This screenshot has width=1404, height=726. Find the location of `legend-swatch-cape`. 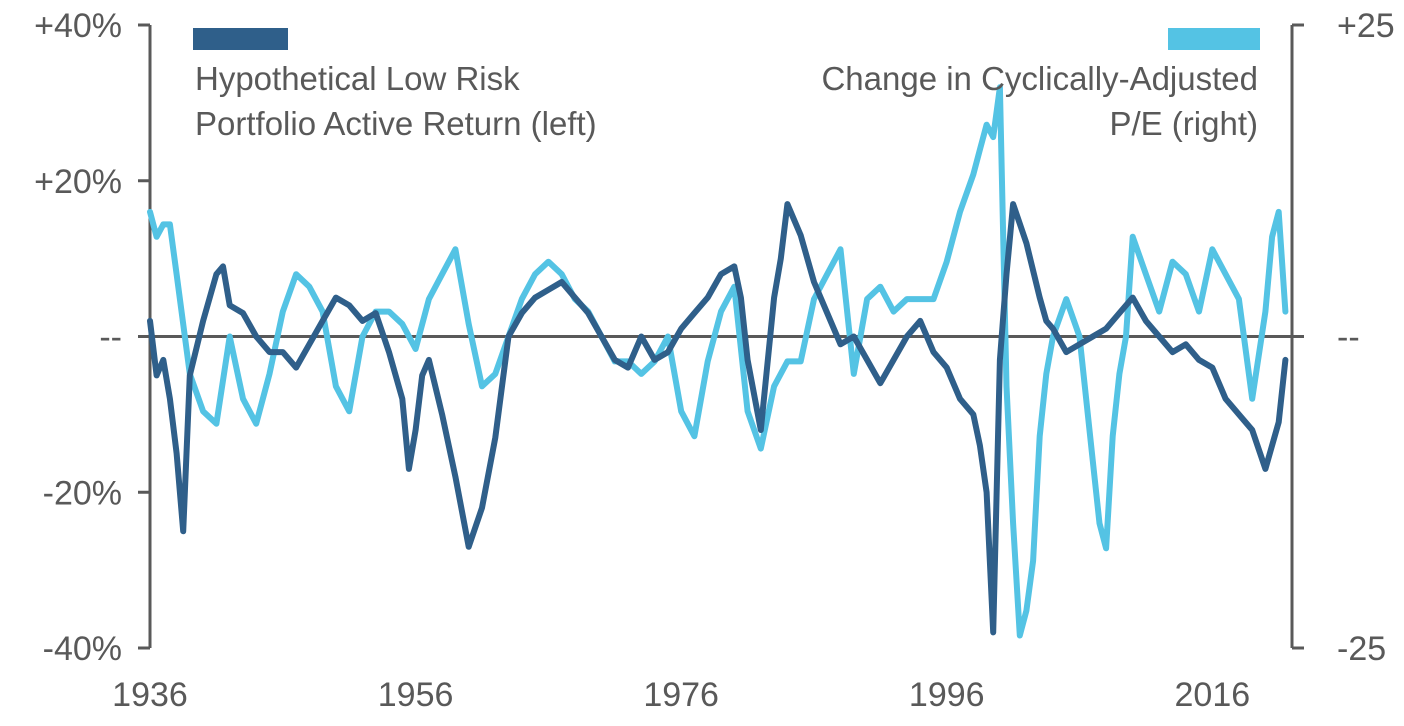

legend-swatch-cape is located at coordinates (1214, 39).